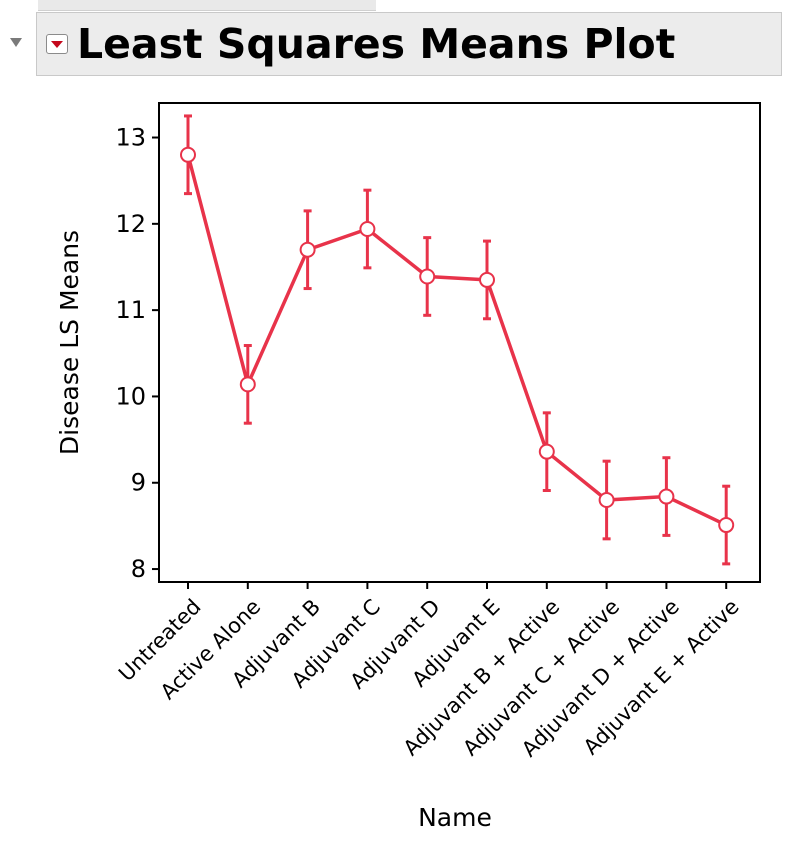 The height and width of the screenshot is (848, 800). What do you see at coordinates (130, 310) in the screenshot?
I see `y-tick-label: 11` at bounding box center [130, 310].